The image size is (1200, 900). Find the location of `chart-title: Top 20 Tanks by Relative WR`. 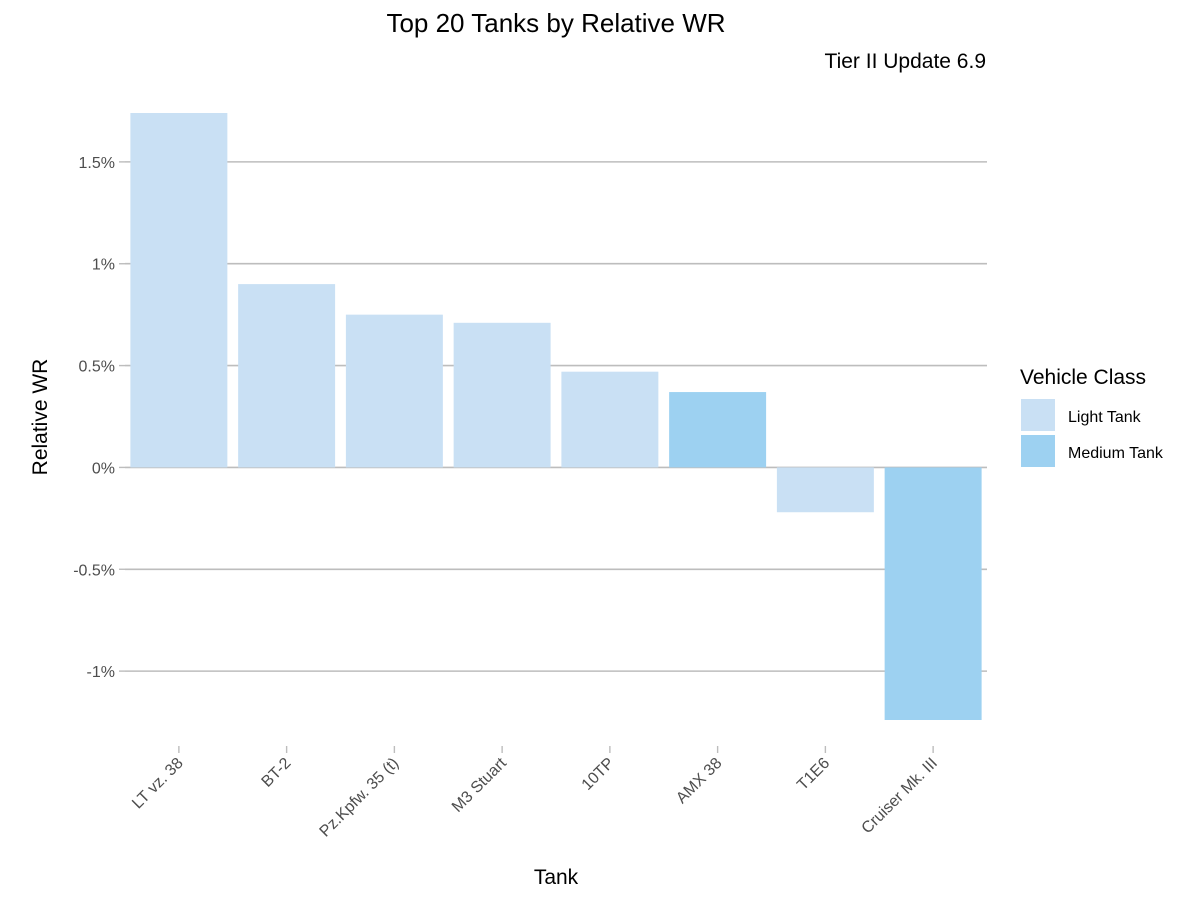

chart-title: Top 20 Tanks by Relative WR is located at coordinates (555, 23).